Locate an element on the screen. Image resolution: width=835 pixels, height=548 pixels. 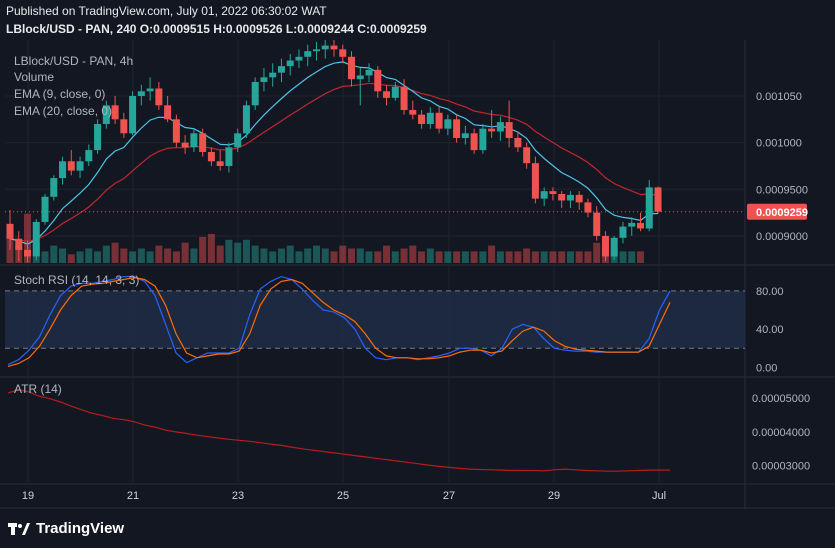
atr-tick-label: 0.00003000 is located at coordinates (781, 467).